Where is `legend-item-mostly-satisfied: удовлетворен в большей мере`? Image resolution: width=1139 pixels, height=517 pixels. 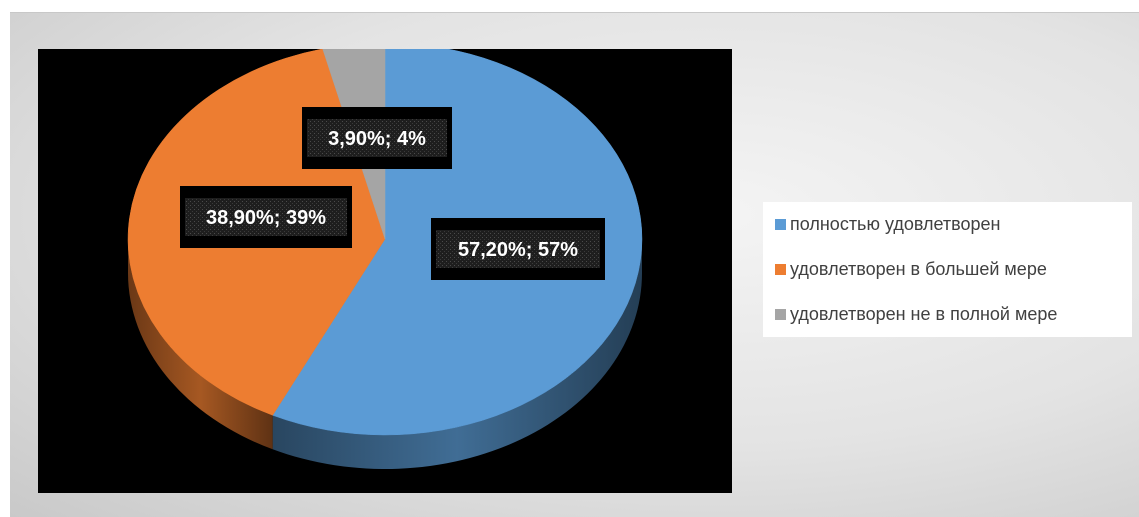 legend-item-mostly-satisfied: удовлетворен в большей мере is located at coordinates (911, 269).